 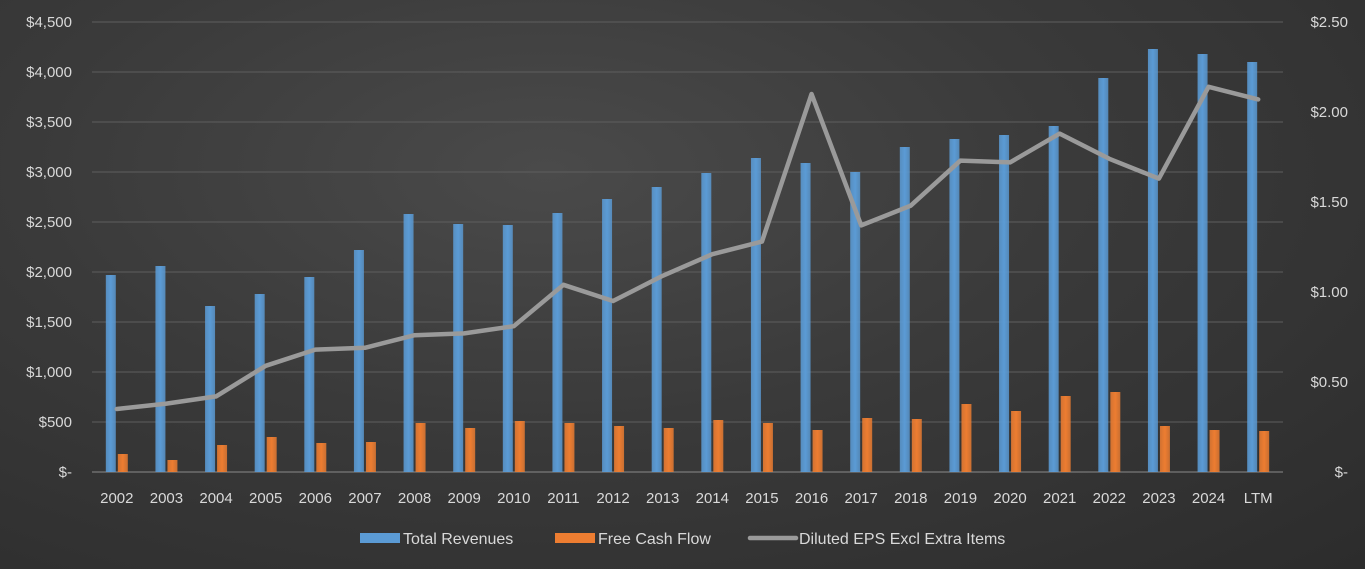 What do you see at coordinates (1258, 498) in the screenshot?
I see `x-tick-label: LTM` at bounding box center [1258, 498].